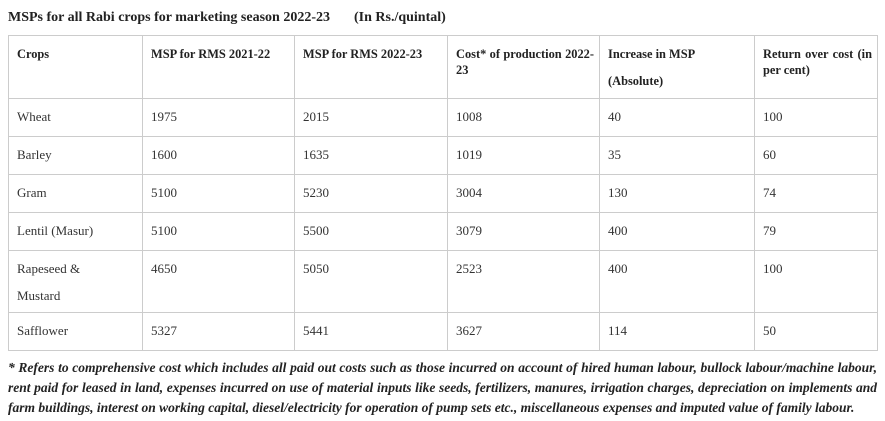 The image size is (885, 421). I want to click on table-cell: 79, so click(816, 231).